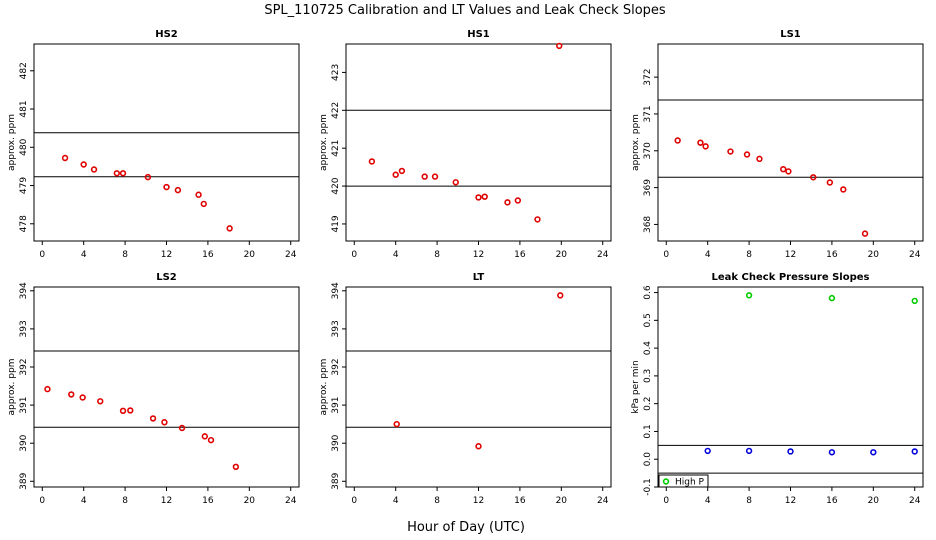 The height and width of the screenshot is (540, 936). I want to click on y-tick-label: -0.1, so click(648, 487).